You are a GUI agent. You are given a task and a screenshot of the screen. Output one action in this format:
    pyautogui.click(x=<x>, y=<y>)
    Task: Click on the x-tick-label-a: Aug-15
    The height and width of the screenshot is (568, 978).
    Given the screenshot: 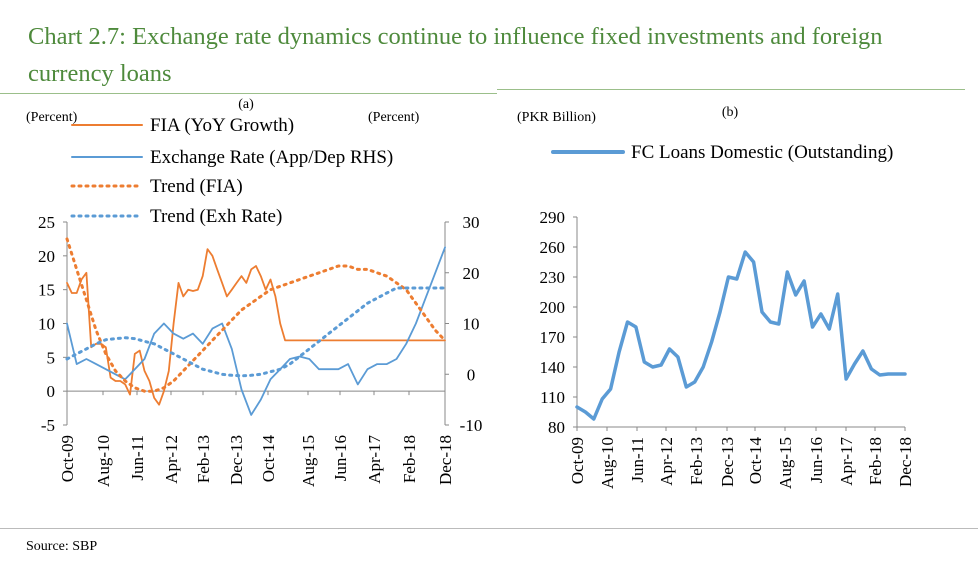 What is the action you would take?
    pyautogui.click(x=308, y=461)
    